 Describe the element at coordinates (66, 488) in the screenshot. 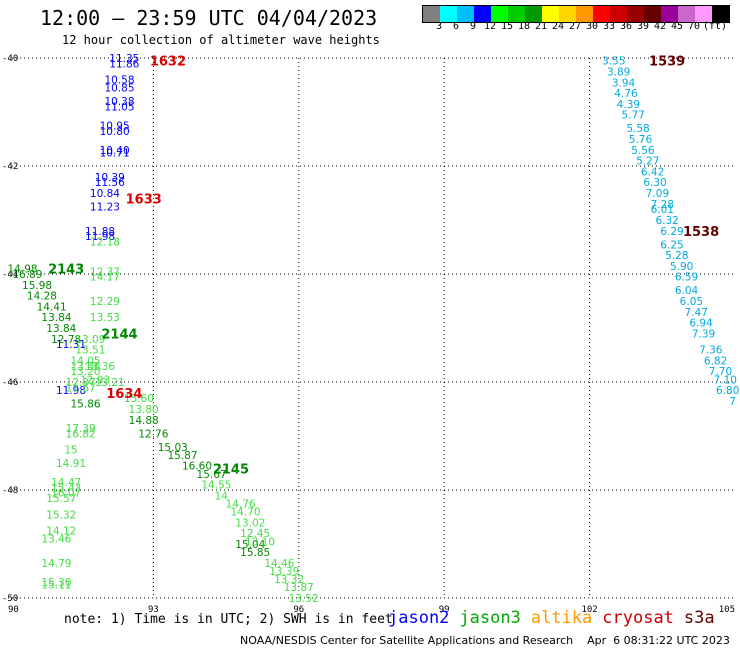

I see `wave-height-label: 15.43` at that location.